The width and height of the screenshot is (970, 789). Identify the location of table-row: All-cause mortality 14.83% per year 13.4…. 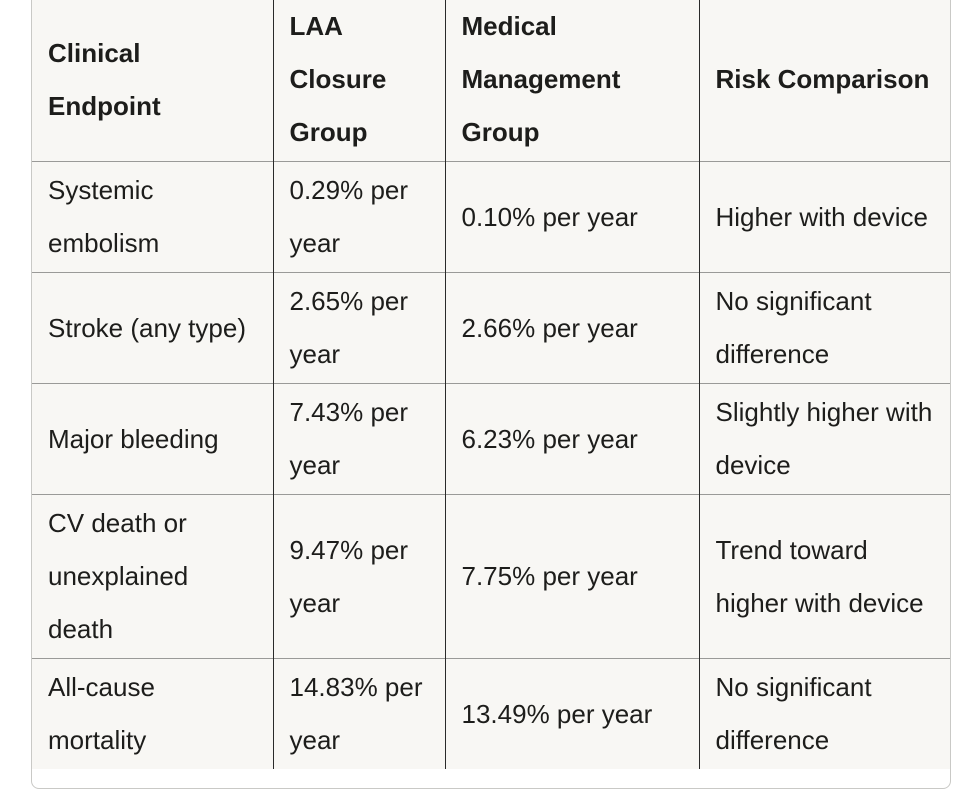
(491, 713).